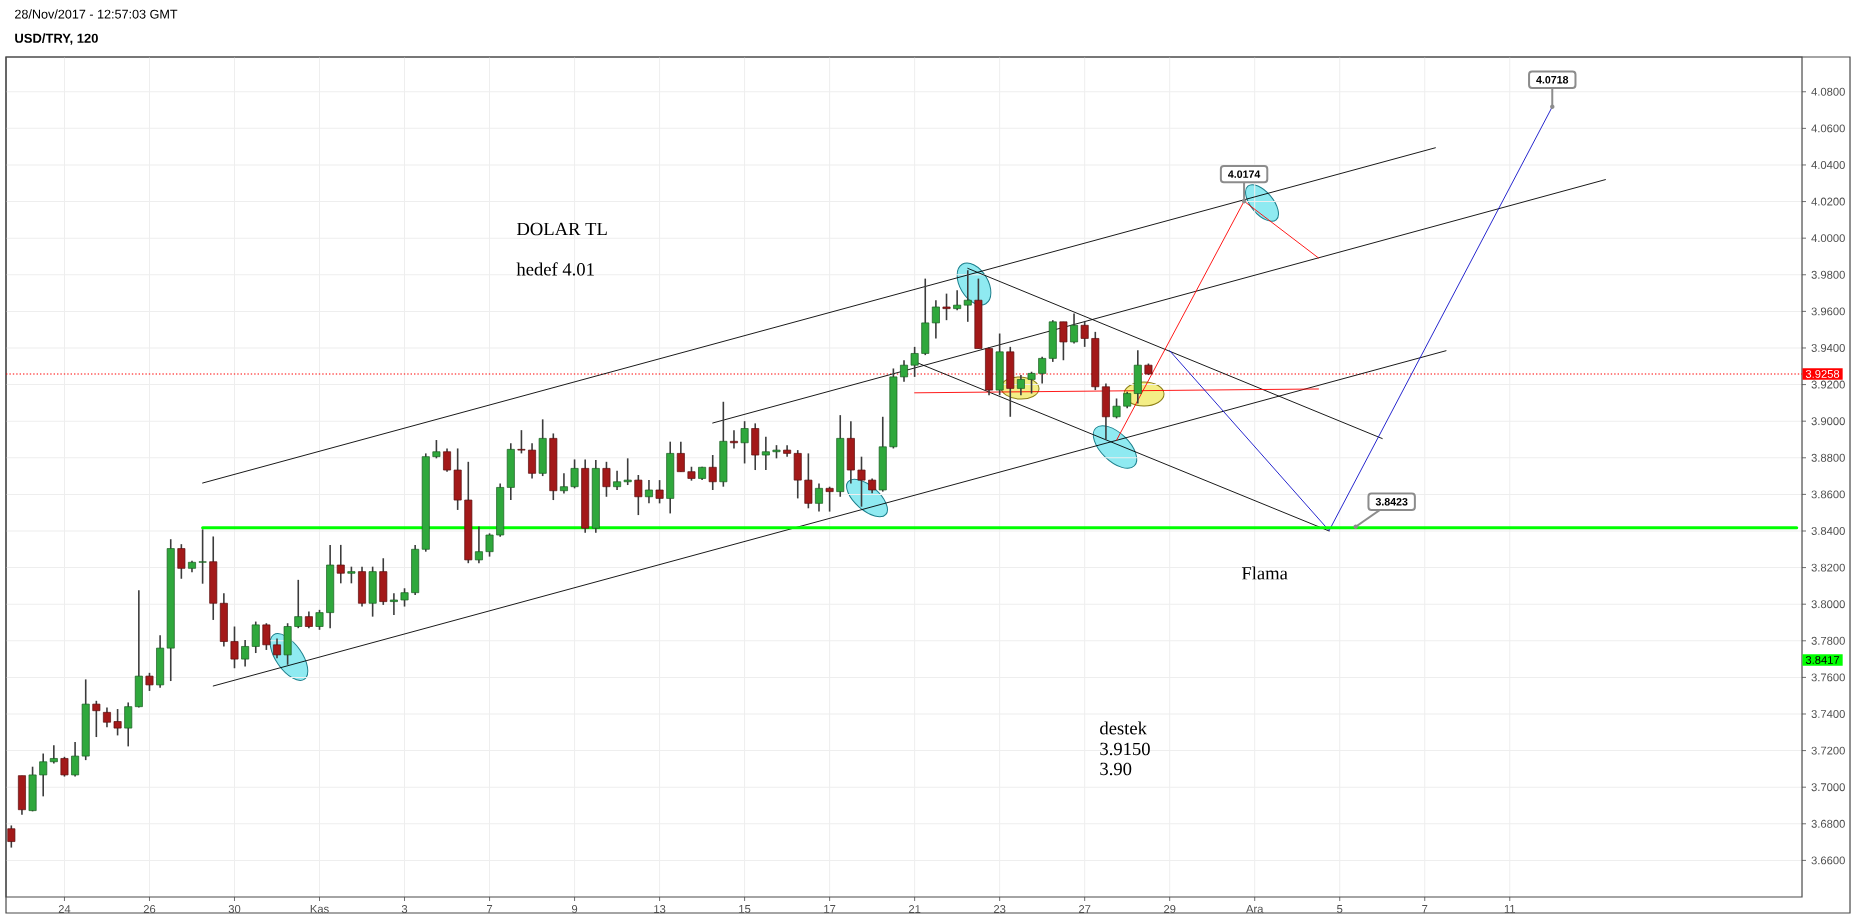  Describe the element at coordinates (999, 909) in the screenshot. I see `x-tick-label: 23` at that location.